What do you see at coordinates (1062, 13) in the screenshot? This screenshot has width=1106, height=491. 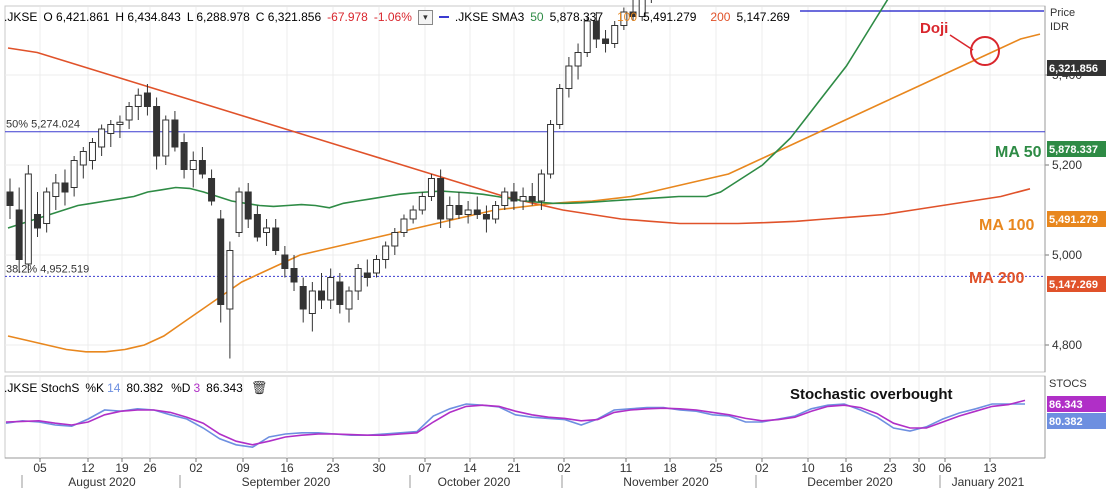 I see `price-axis-title: Price` at bounding box center [1062, 13].